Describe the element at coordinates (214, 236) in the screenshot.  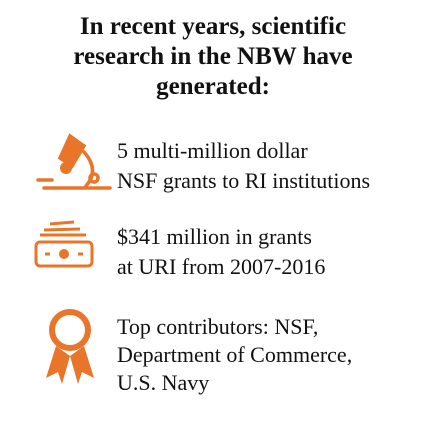
I see `item-text: $341 million in grants` at that location.